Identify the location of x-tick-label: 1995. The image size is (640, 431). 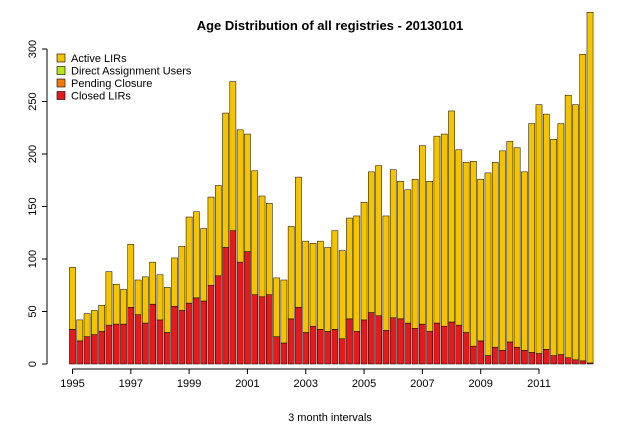
(72, 384).